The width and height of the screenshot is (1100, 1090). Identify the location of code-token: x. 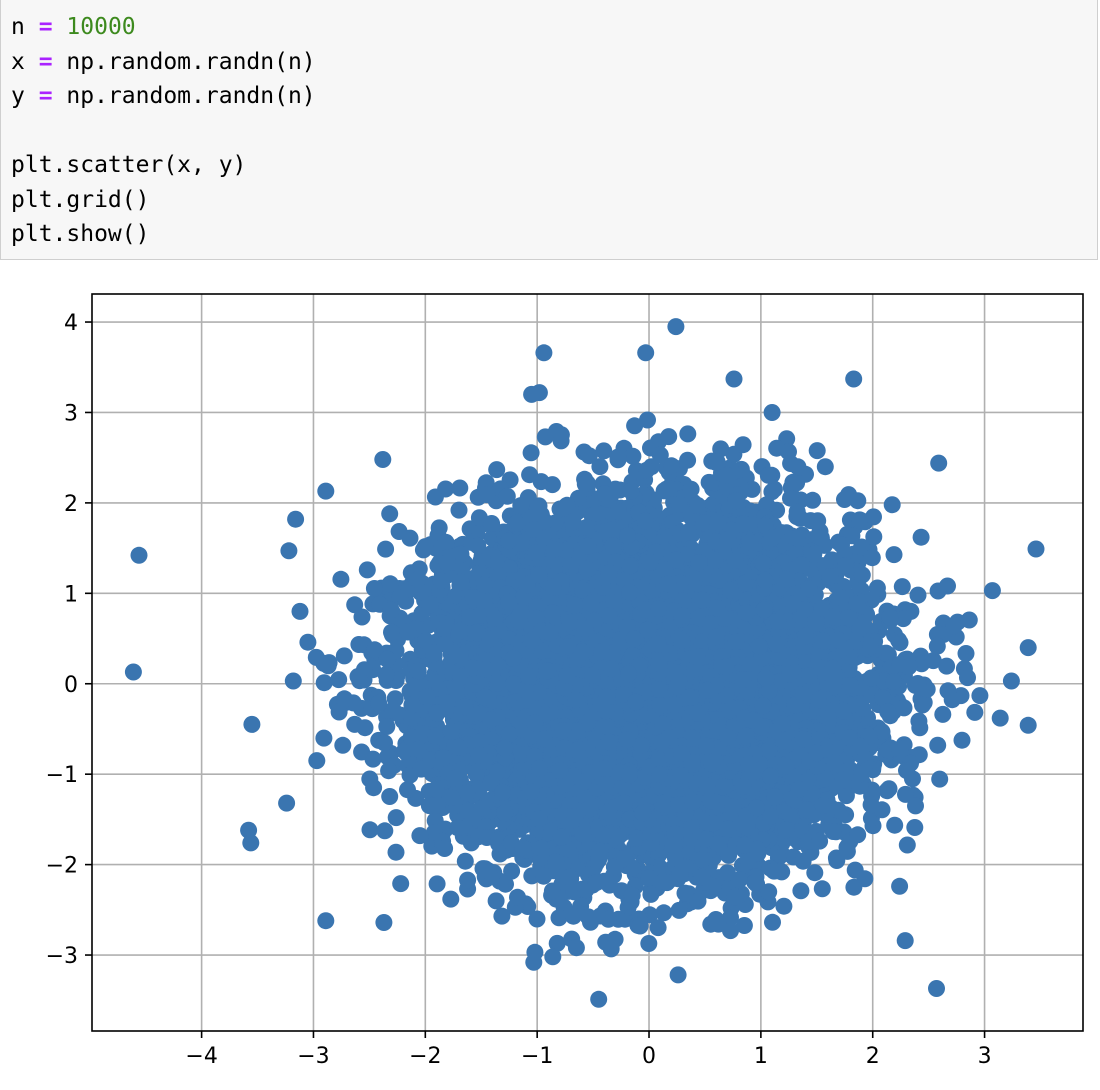
(25, 61).